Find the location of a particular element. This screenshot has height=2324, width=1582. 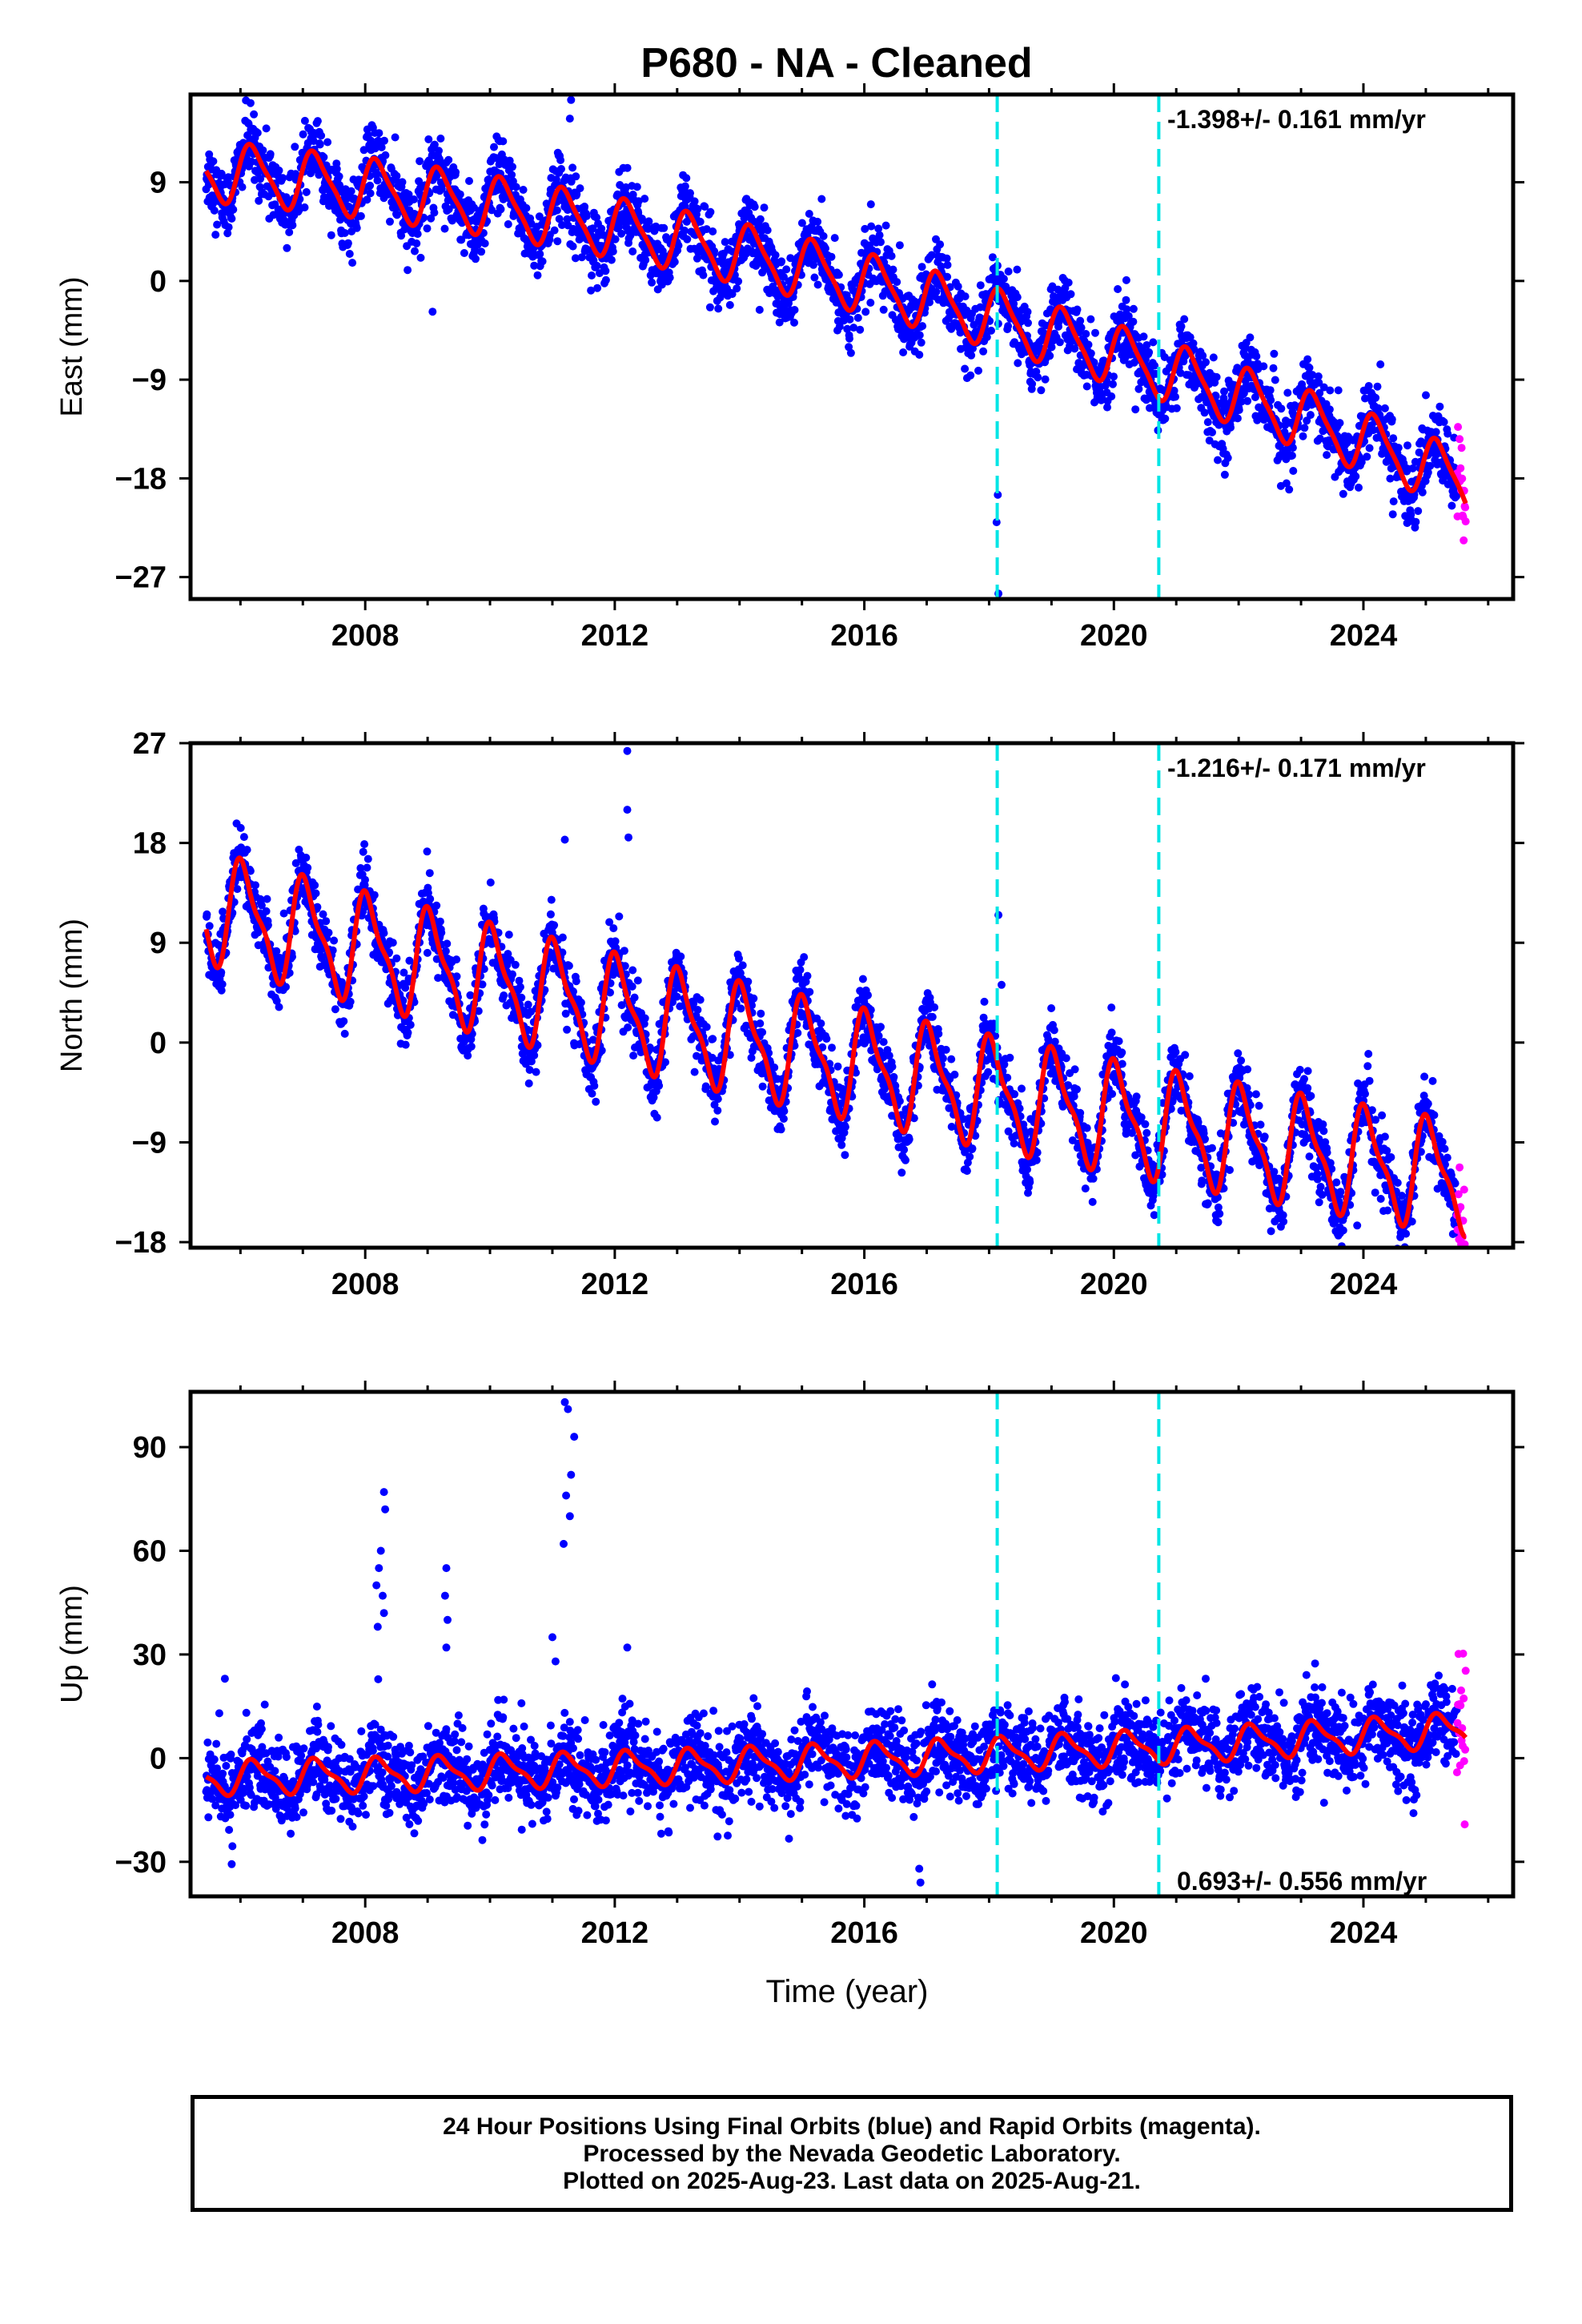

x-tick-label: 2016 is located at coordinates (864, 636).